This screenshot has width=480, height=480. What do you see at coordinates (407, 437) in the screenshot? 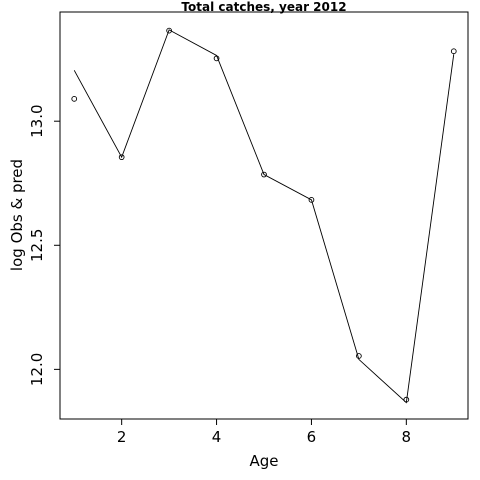
I see `x-tick-label: 8` at bounding box center [407, 437].